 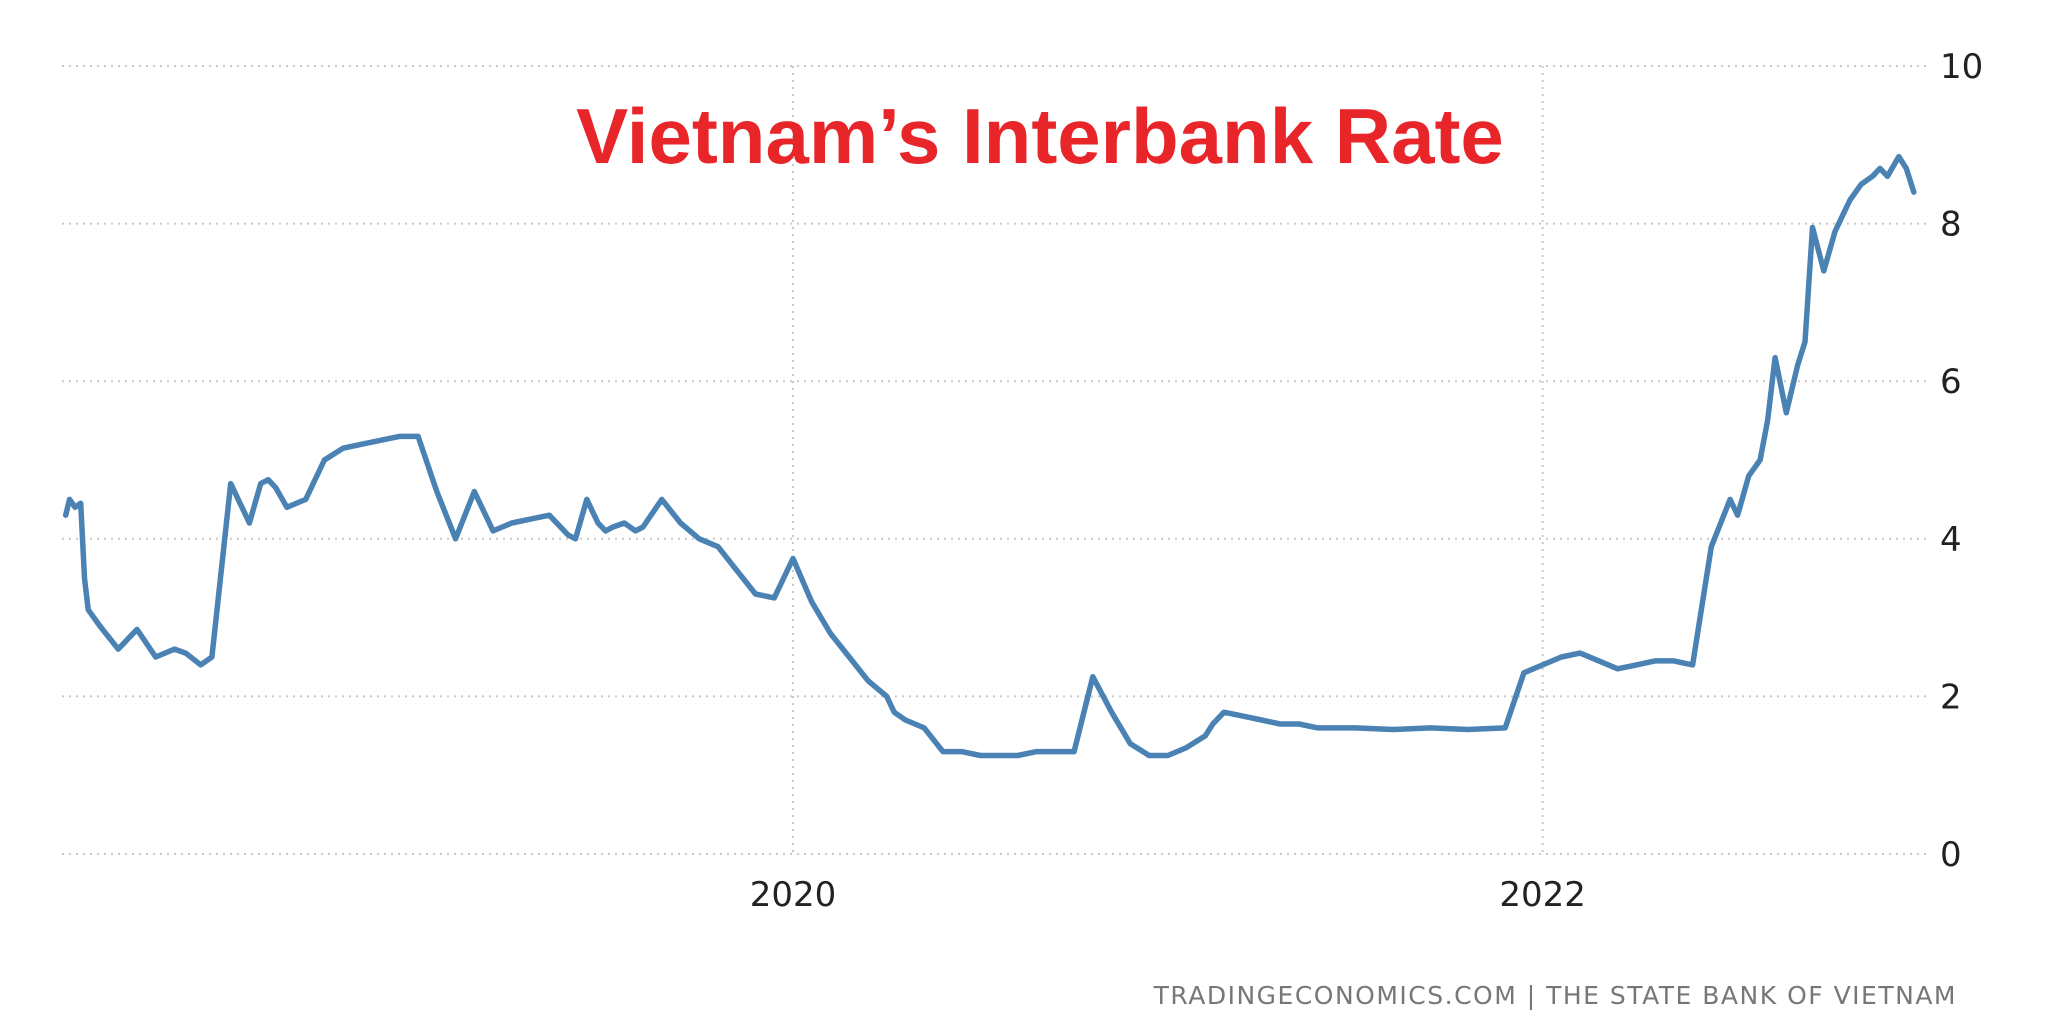 I want to click on y-tick-label: 2, so click(x=1951, y=697).